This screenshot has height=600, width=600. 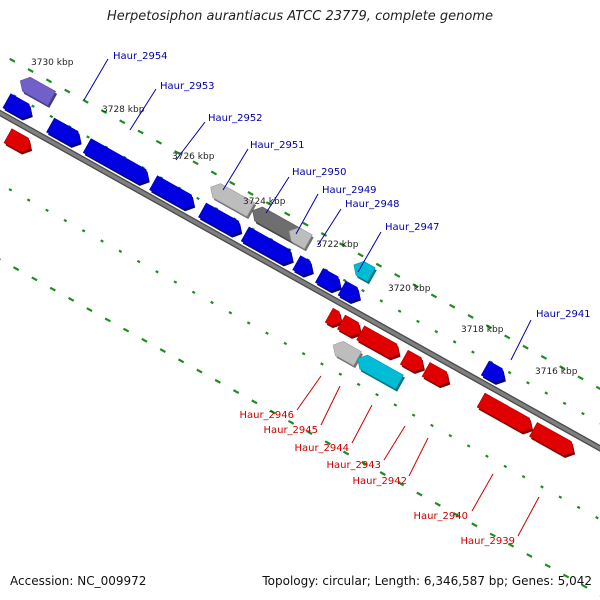 I want to click on gene-label: Haur_2950, so click(x=319, y=172).